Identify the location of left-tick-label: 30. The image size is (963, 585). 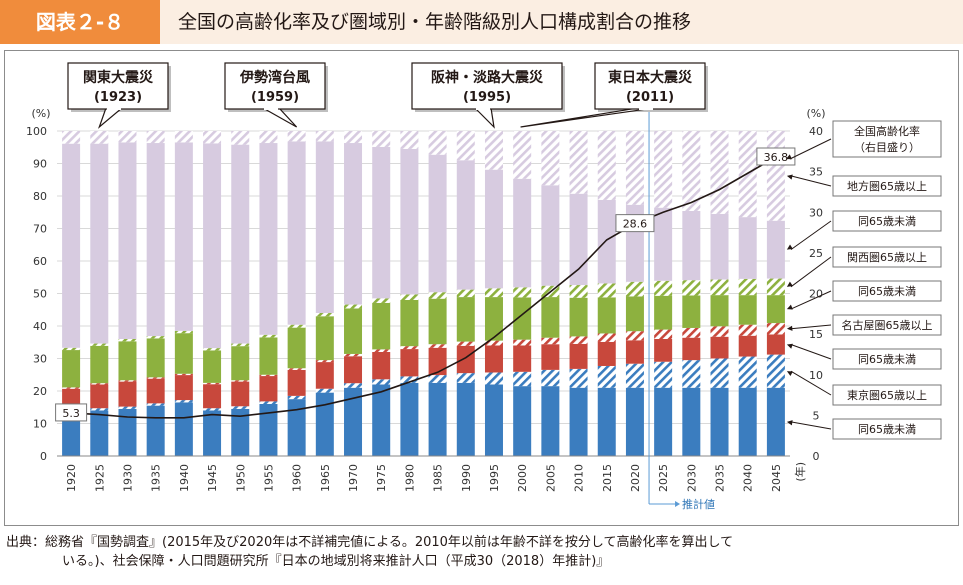
(40, 359).